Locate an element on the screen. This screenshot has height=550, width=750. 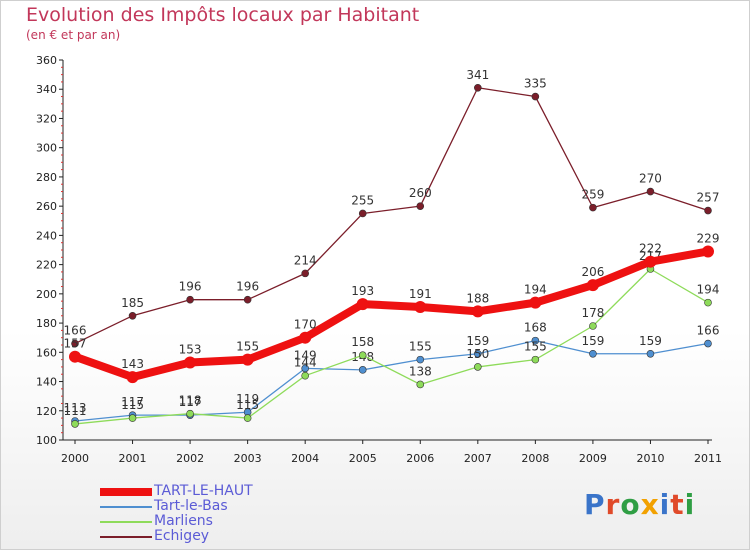
data-label: 166 is located at coordinates (708, 331).